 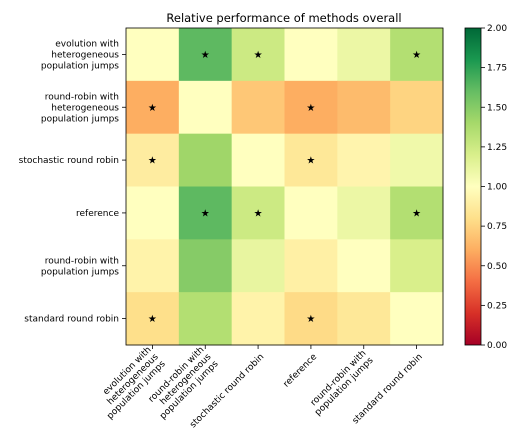 What do you see at coordinates (71, 320) in the screenshot?
I see `row-label: standard round robin` at bounding box center [71, 320].